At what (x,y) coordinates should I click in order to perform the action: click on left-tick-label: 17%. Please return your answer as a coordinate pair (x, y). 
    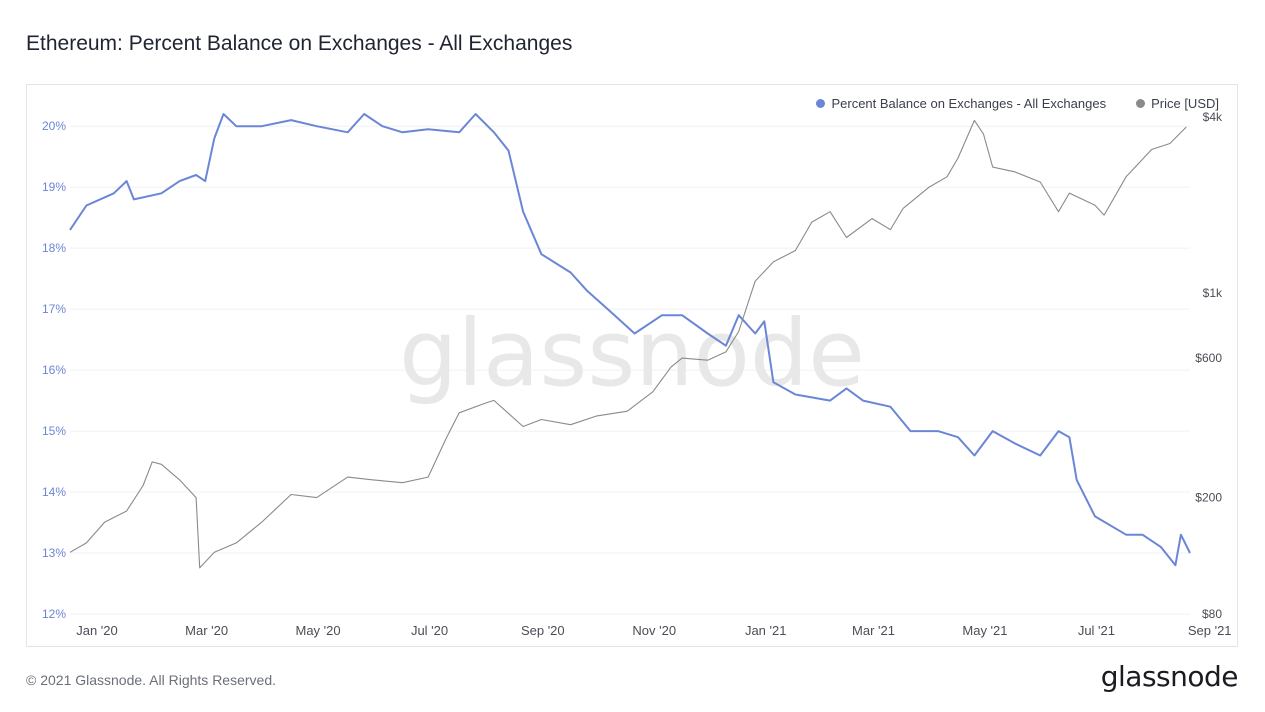
    Looking at the image, I should click on (54, 309).